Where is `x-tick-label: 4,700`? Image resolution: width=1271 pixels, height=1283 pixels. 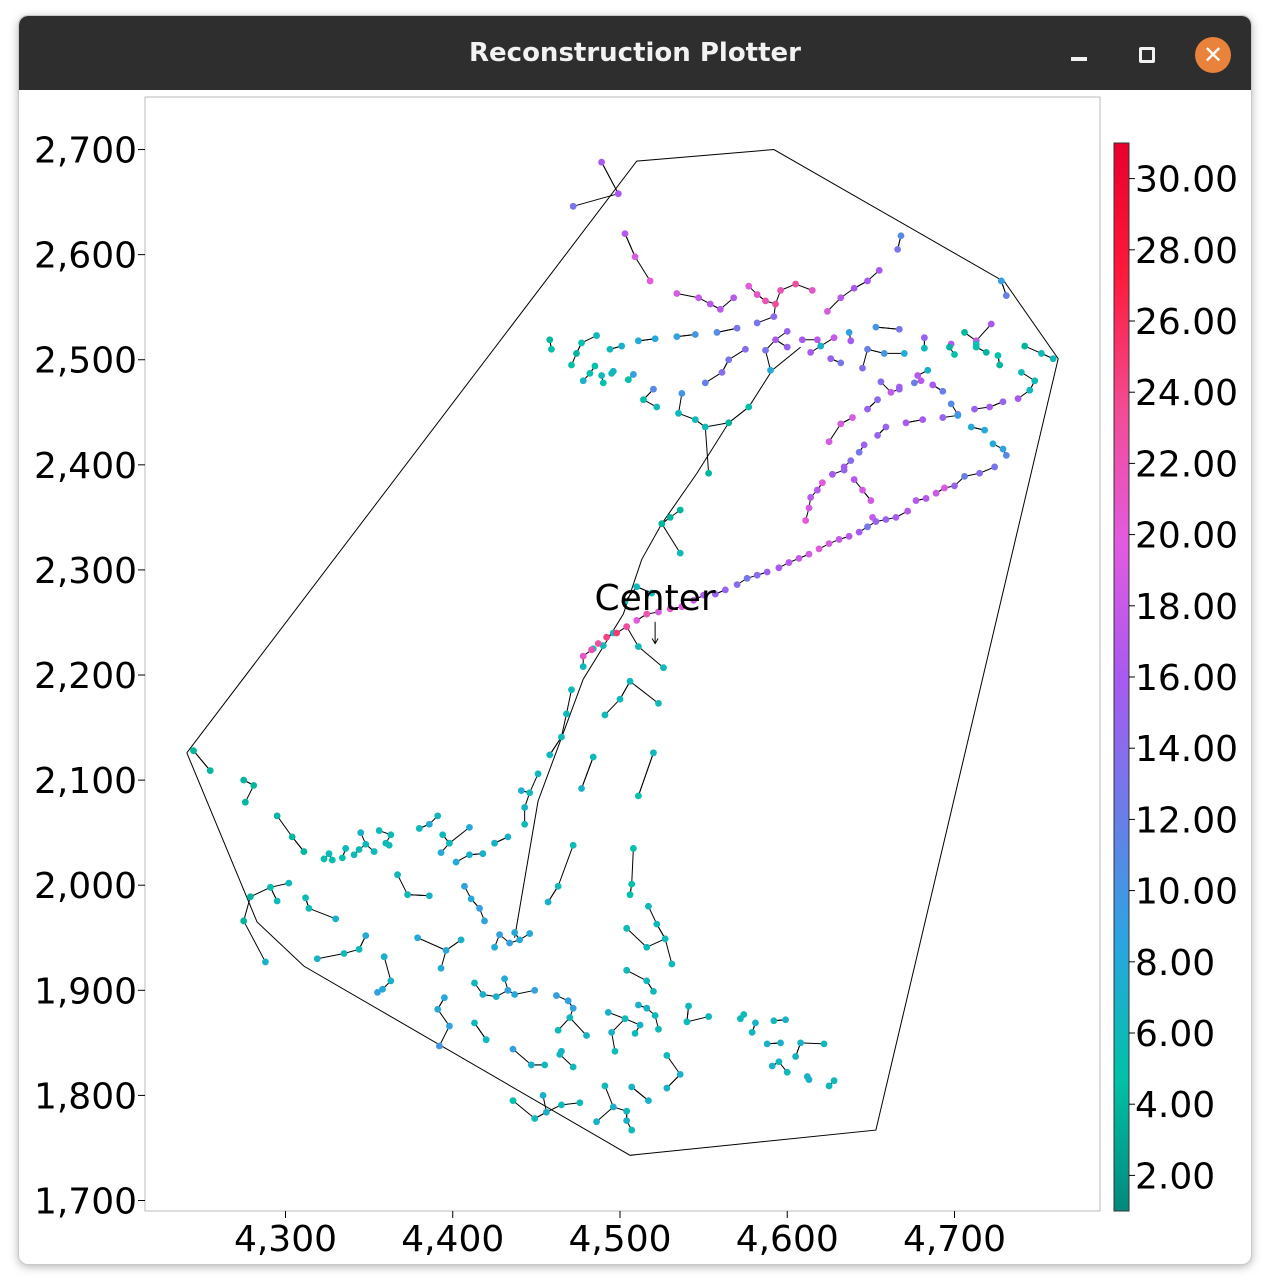
x-tick-label: 4,700 is located at coordinates (954, 1239).